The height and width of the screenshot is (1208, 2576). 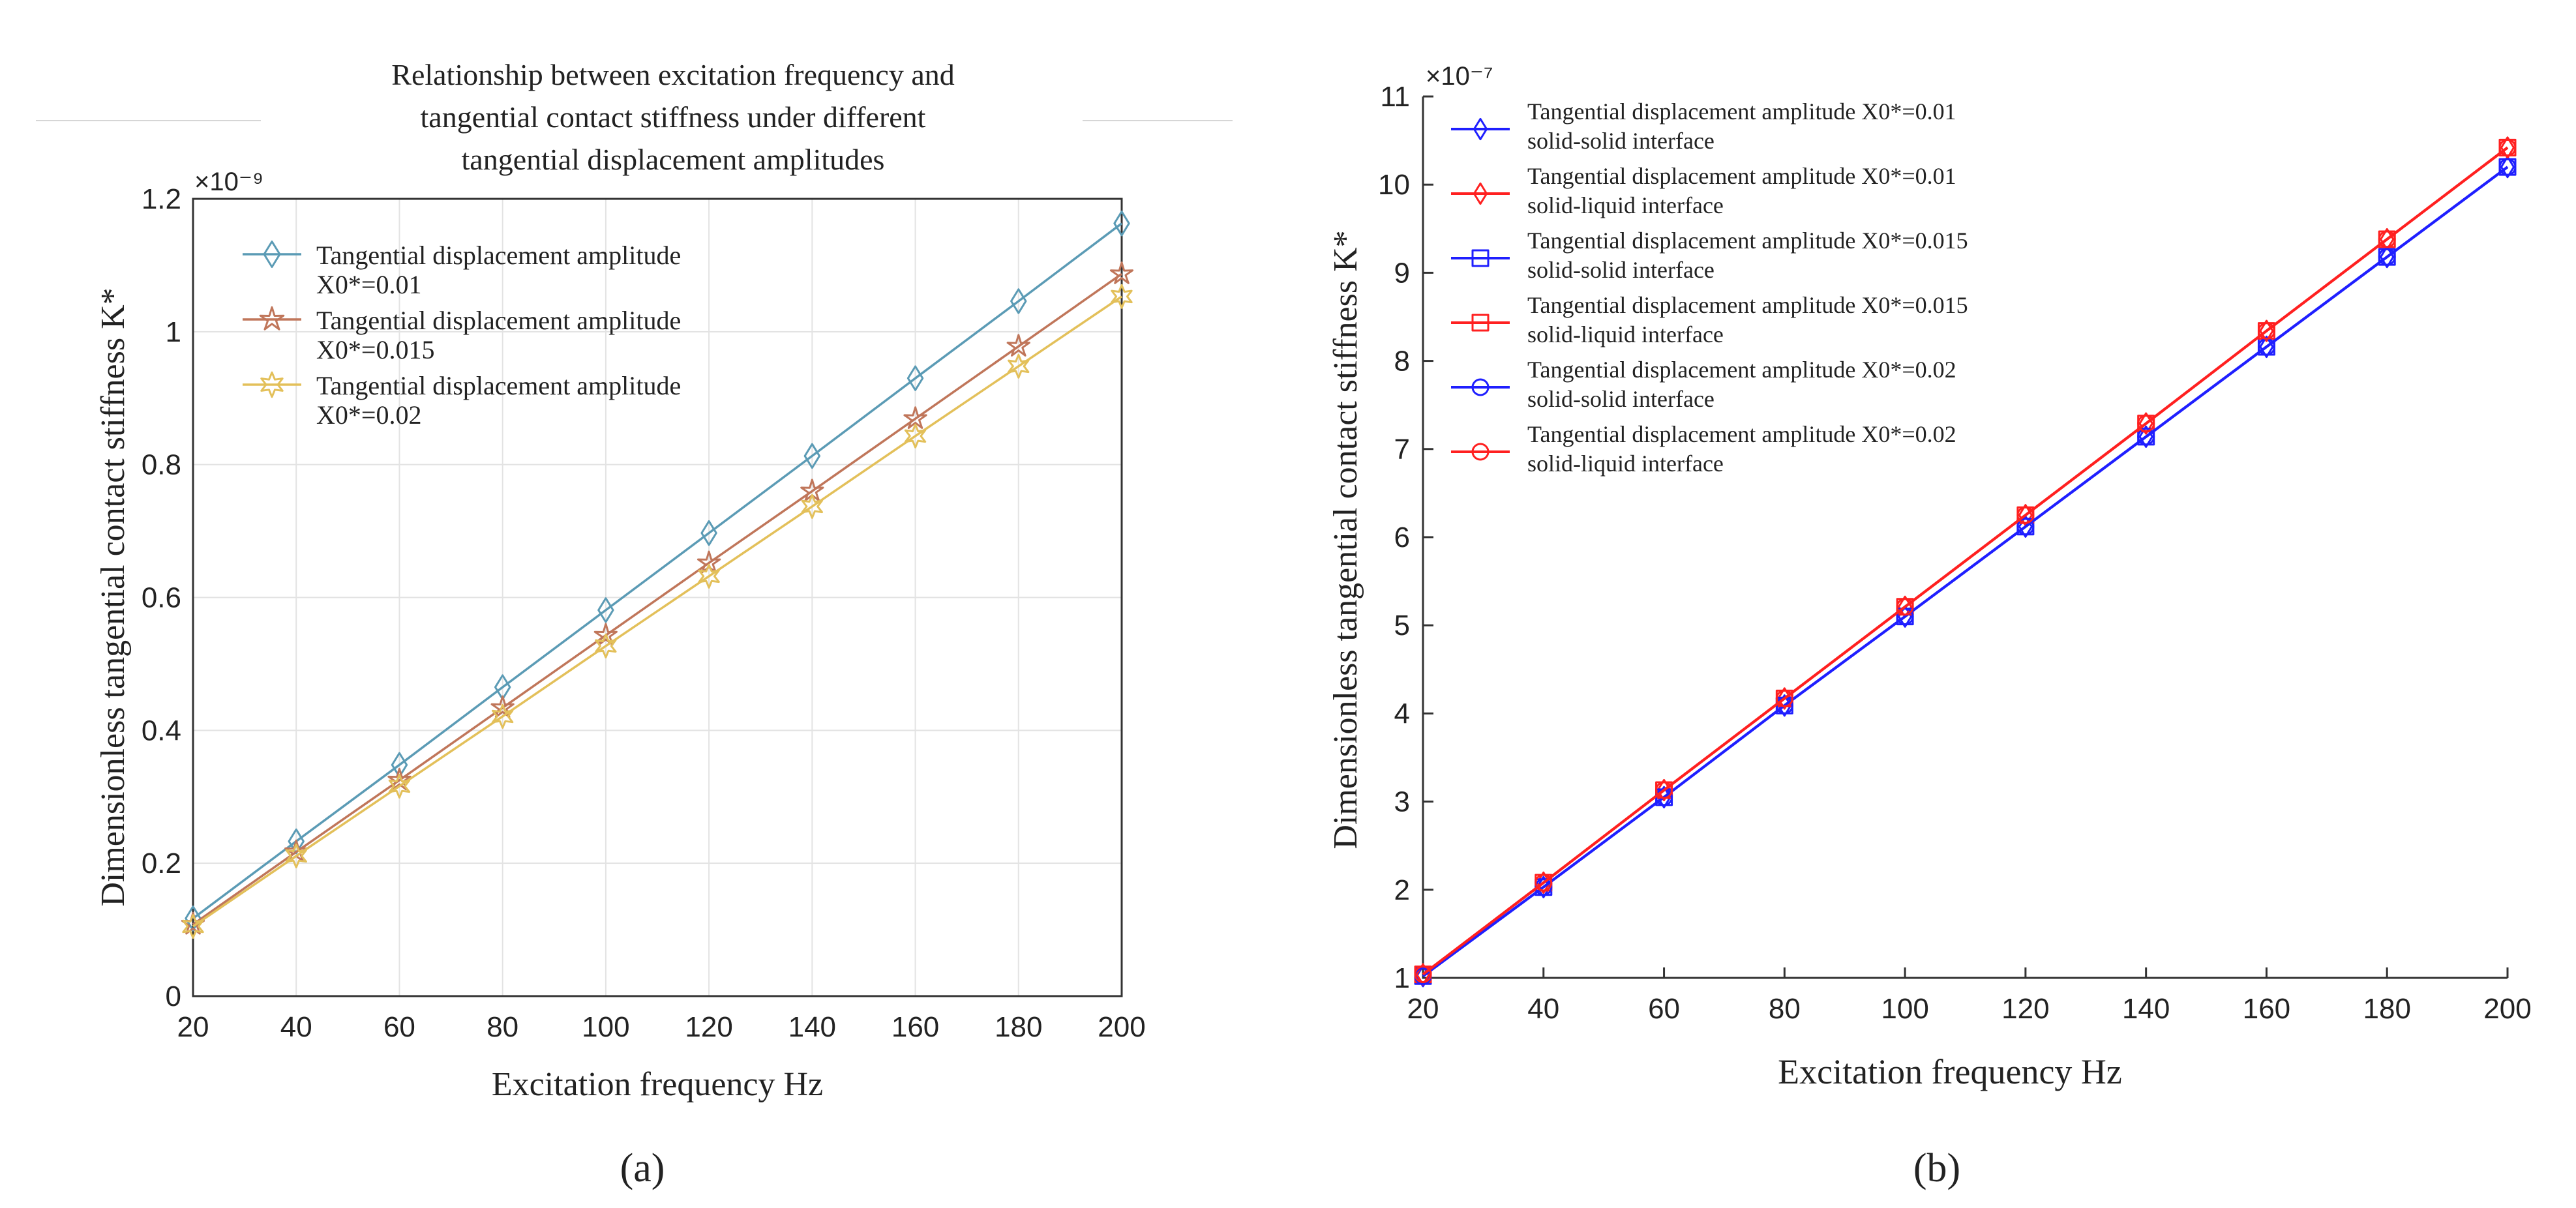 What do you see at coordinates (2146, 1009) in the screenshot?
I see `panel-b-x-tick-label: 140` at bounding box center [2146, 1009].